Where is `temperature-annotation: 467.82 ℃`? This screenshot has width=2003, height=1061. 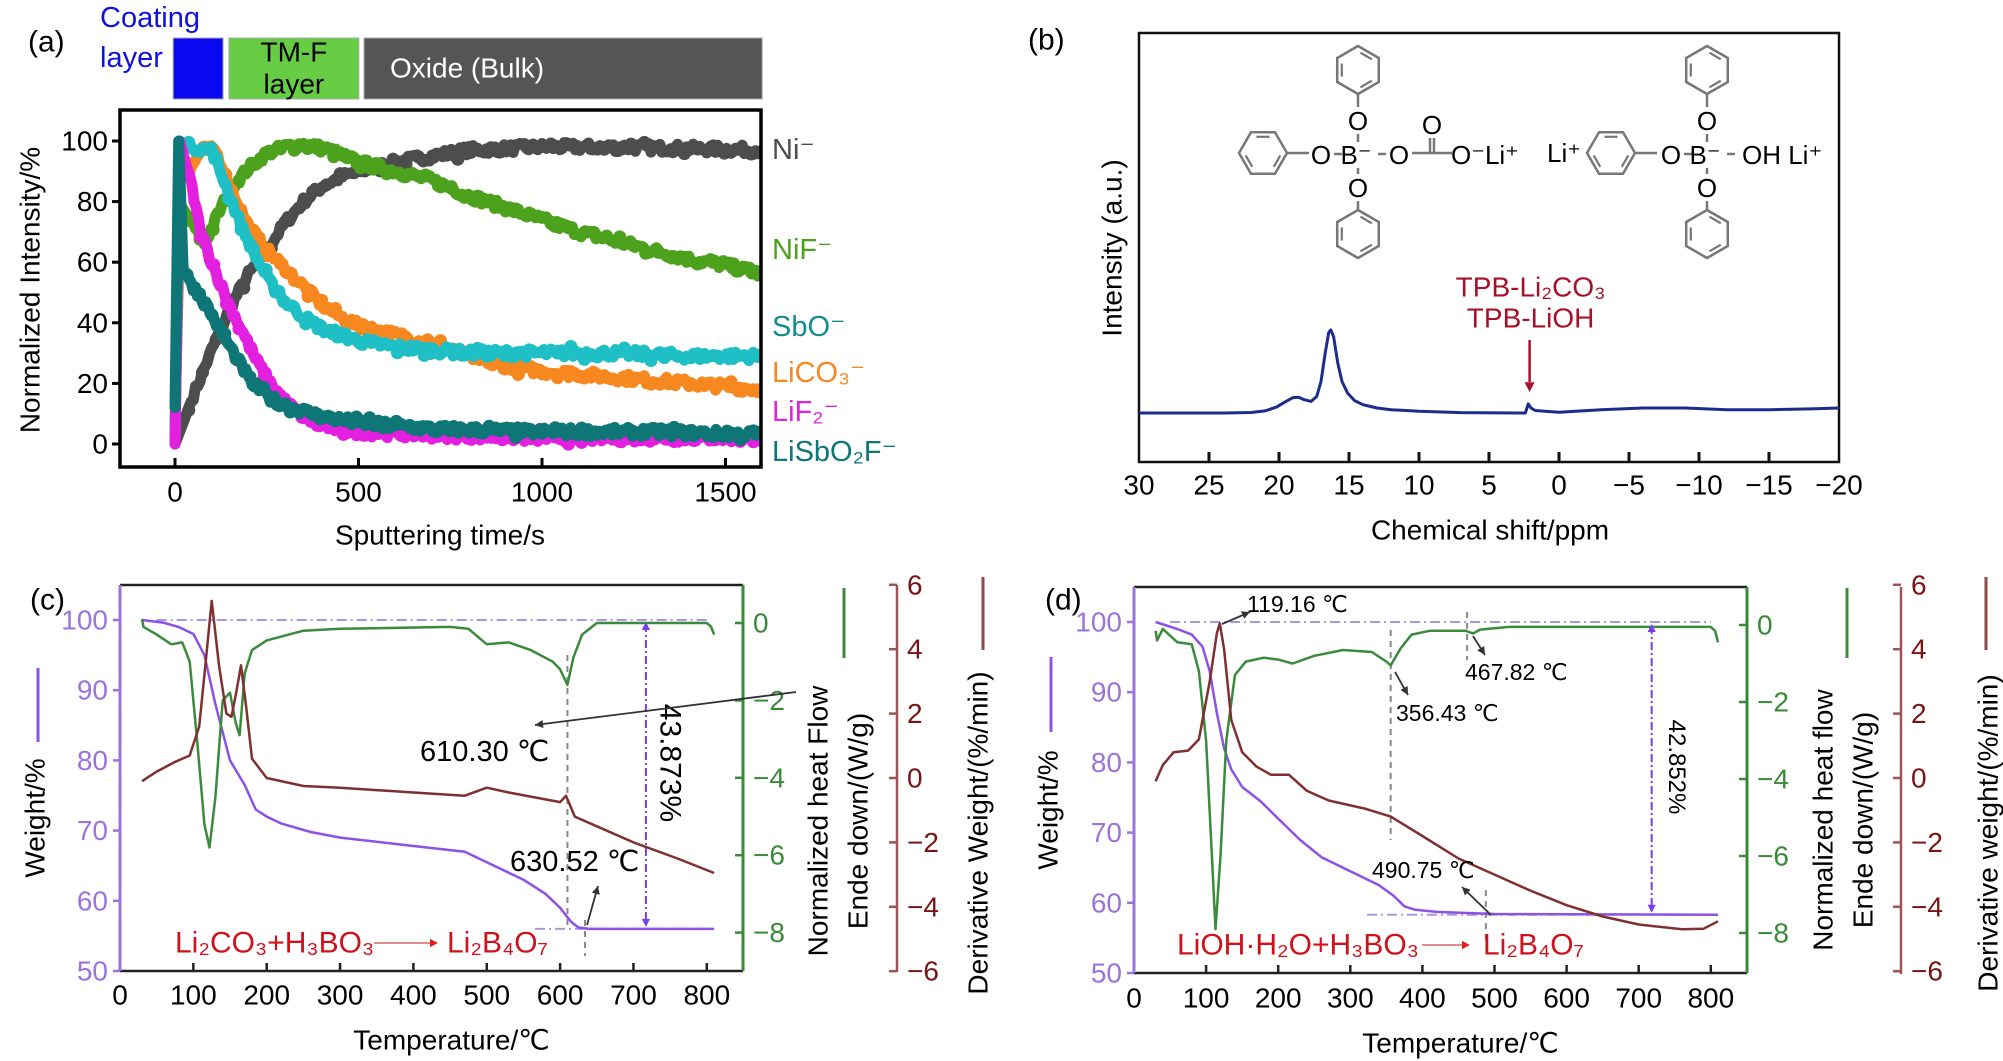 temperature-annotation: 467.82 ℃ is located at coordinates (1516, 672).